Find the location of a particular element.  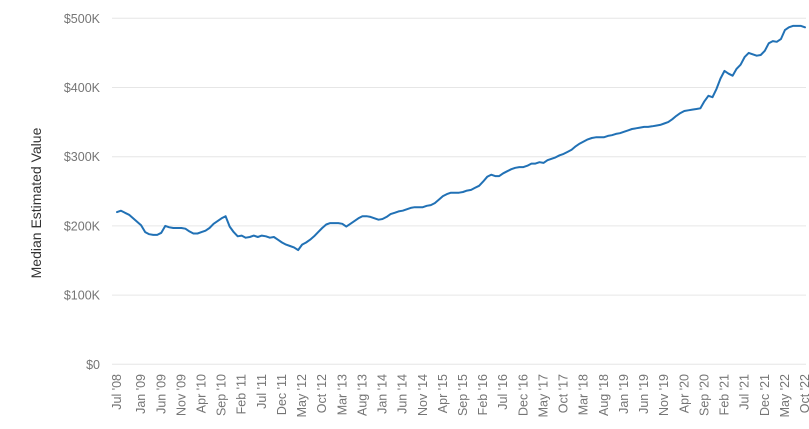

x-tick-label: Feb '11 is located at coordinates (242, 394).